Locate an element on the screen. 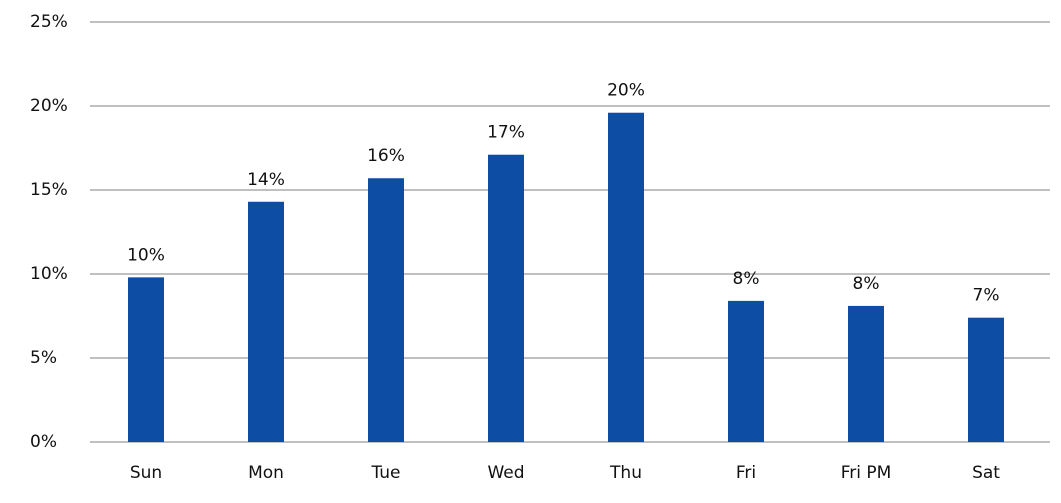  y-tick-label: 5% is located at coordinates (43, 358).